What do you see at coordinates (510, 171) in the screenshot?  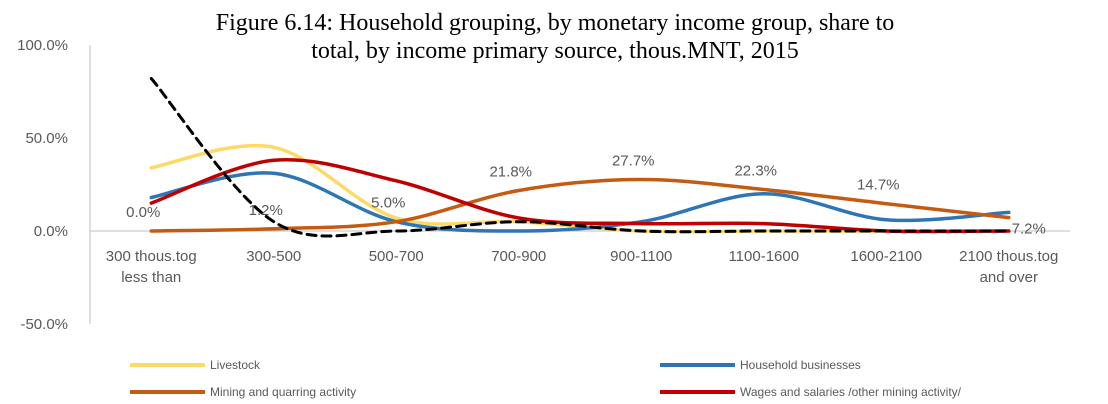 I see `data-label: 21.8%` at bounding box center [510, 171].